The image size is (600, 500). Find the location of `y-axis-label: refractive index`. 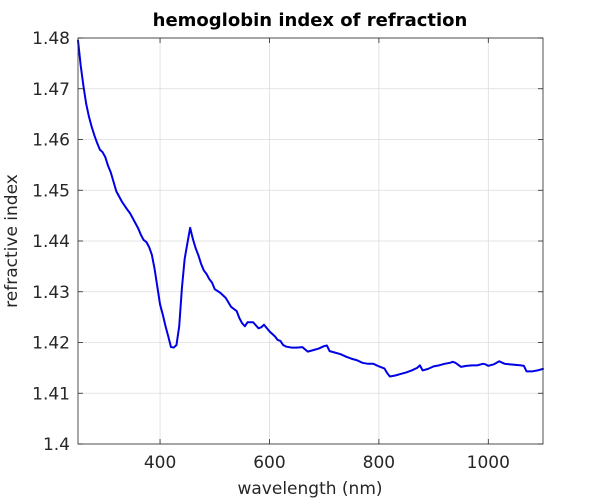

y-axis-label: refractive index is located at coordinates (12, 241).